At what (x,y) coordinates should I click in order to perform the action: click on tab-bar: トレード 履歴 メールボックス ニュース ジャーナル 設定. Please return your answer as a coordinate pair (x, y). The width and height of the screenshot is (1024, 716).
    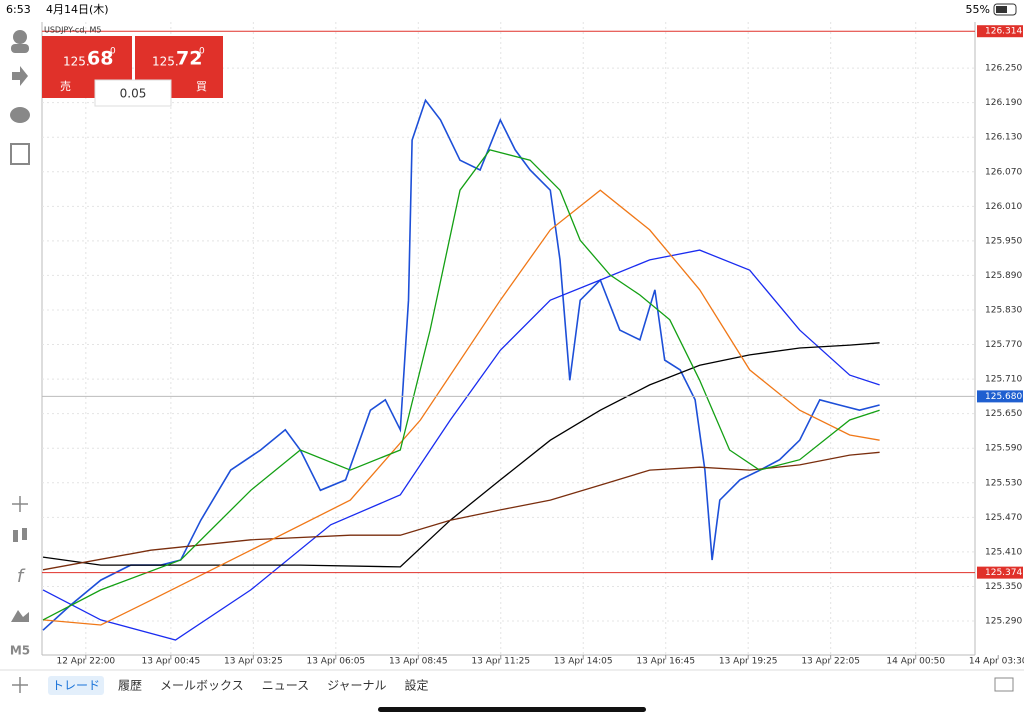
    Looking at the image, I should click on (238, 685).